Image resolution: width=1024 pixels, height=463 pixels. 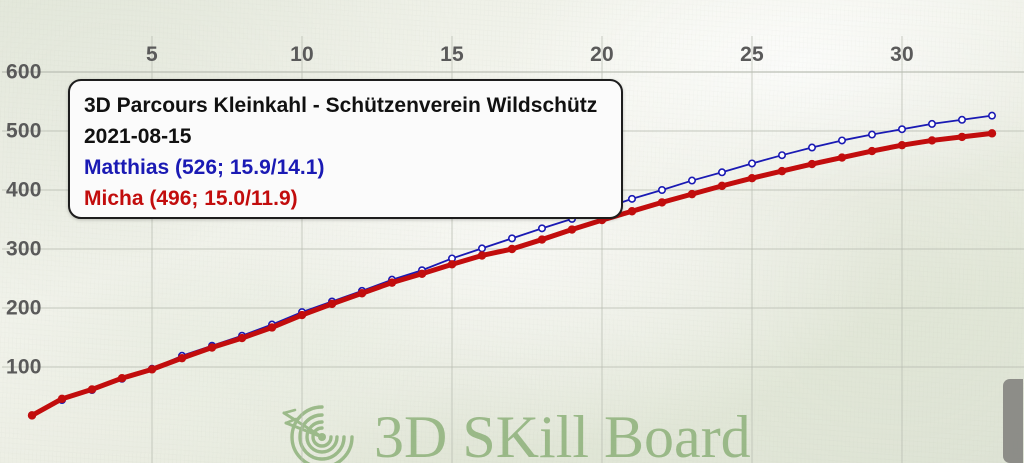 I want to click on legend-date: 2021-08-15, so click(x=138, y=136).